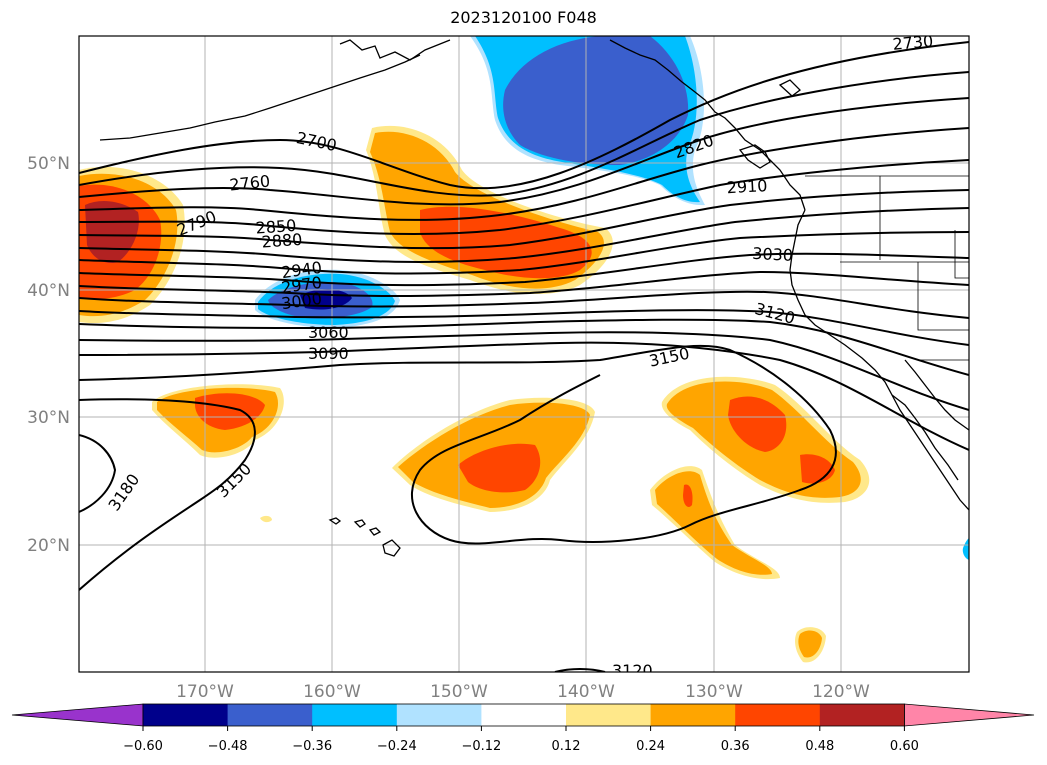  What do you see at coordinates (328, 332) in the screenshot?
I see `contour-label: 3060` at bounding box center [328, 332].